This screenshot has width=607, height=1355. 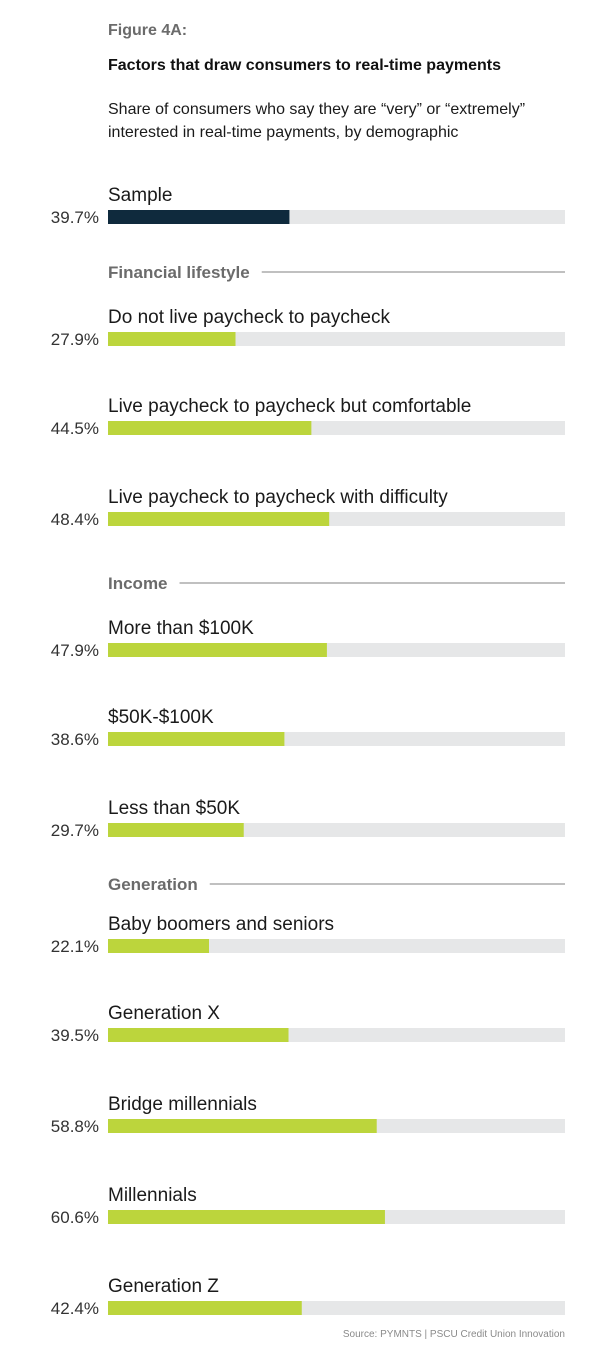 What do you see at coordinates (163, 1286) in the screenshot?
I see `row-label: Generation Z` at bounding box center [163, 1286].